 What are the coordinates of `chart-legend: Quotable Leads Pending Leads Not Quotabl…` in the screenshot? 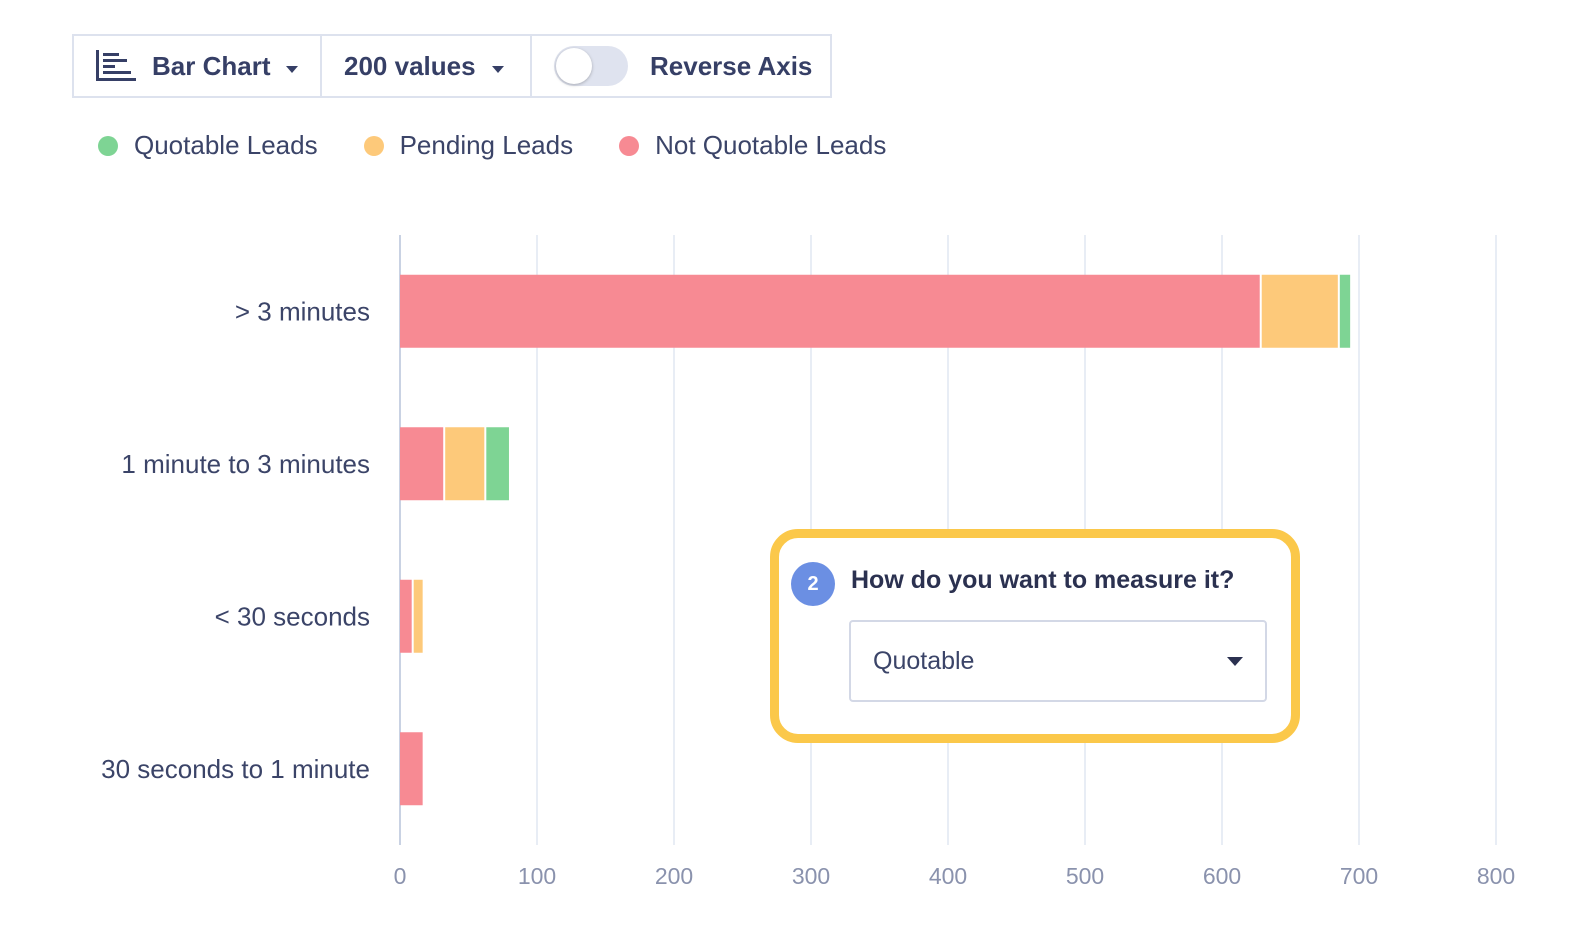 It's located at (515, 145).